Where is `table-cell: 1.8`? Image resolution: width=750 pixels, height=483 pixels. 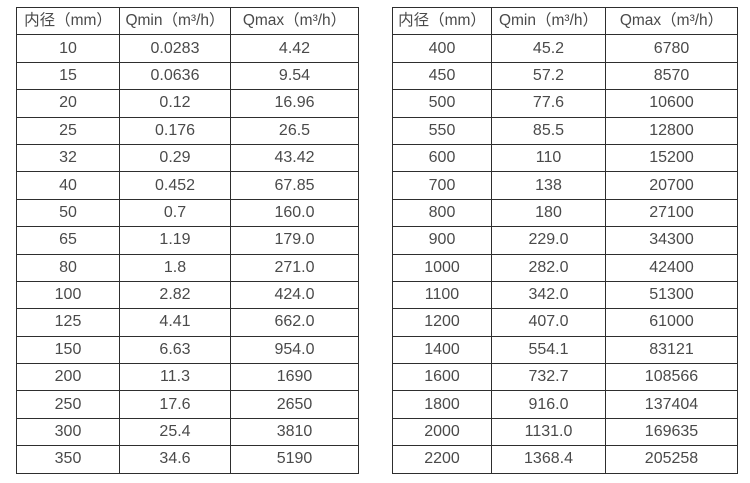 table-cell: 1.8 is located at coordinates (175, 267).